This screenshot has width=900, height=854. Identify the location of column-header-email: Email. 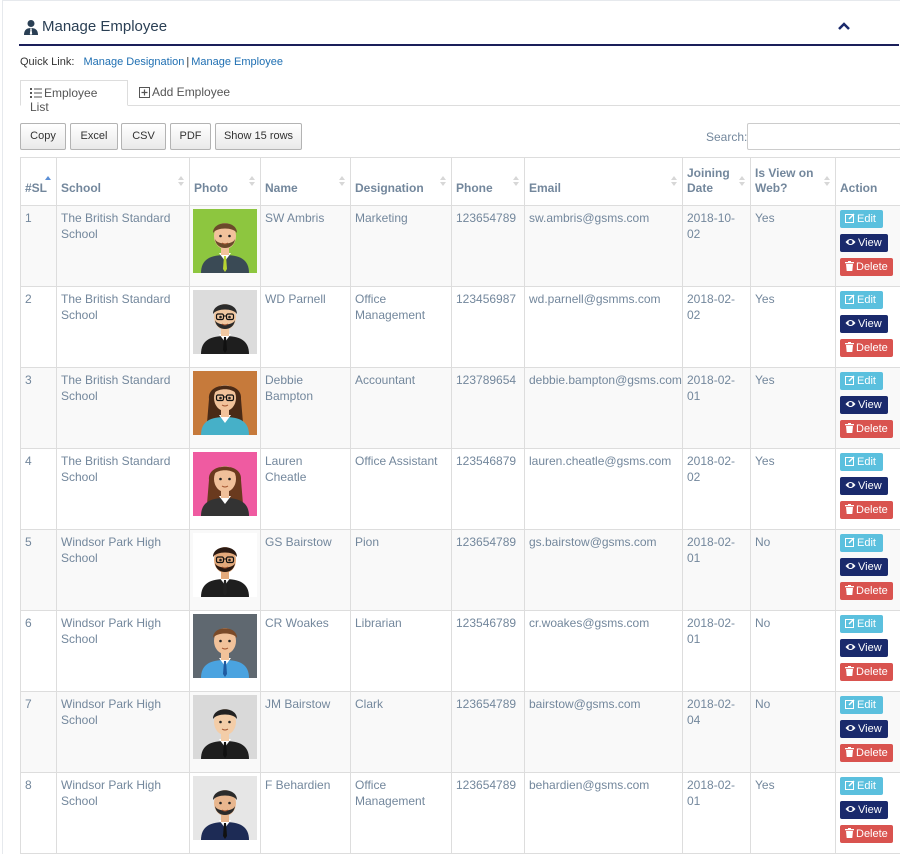
(603, 181).